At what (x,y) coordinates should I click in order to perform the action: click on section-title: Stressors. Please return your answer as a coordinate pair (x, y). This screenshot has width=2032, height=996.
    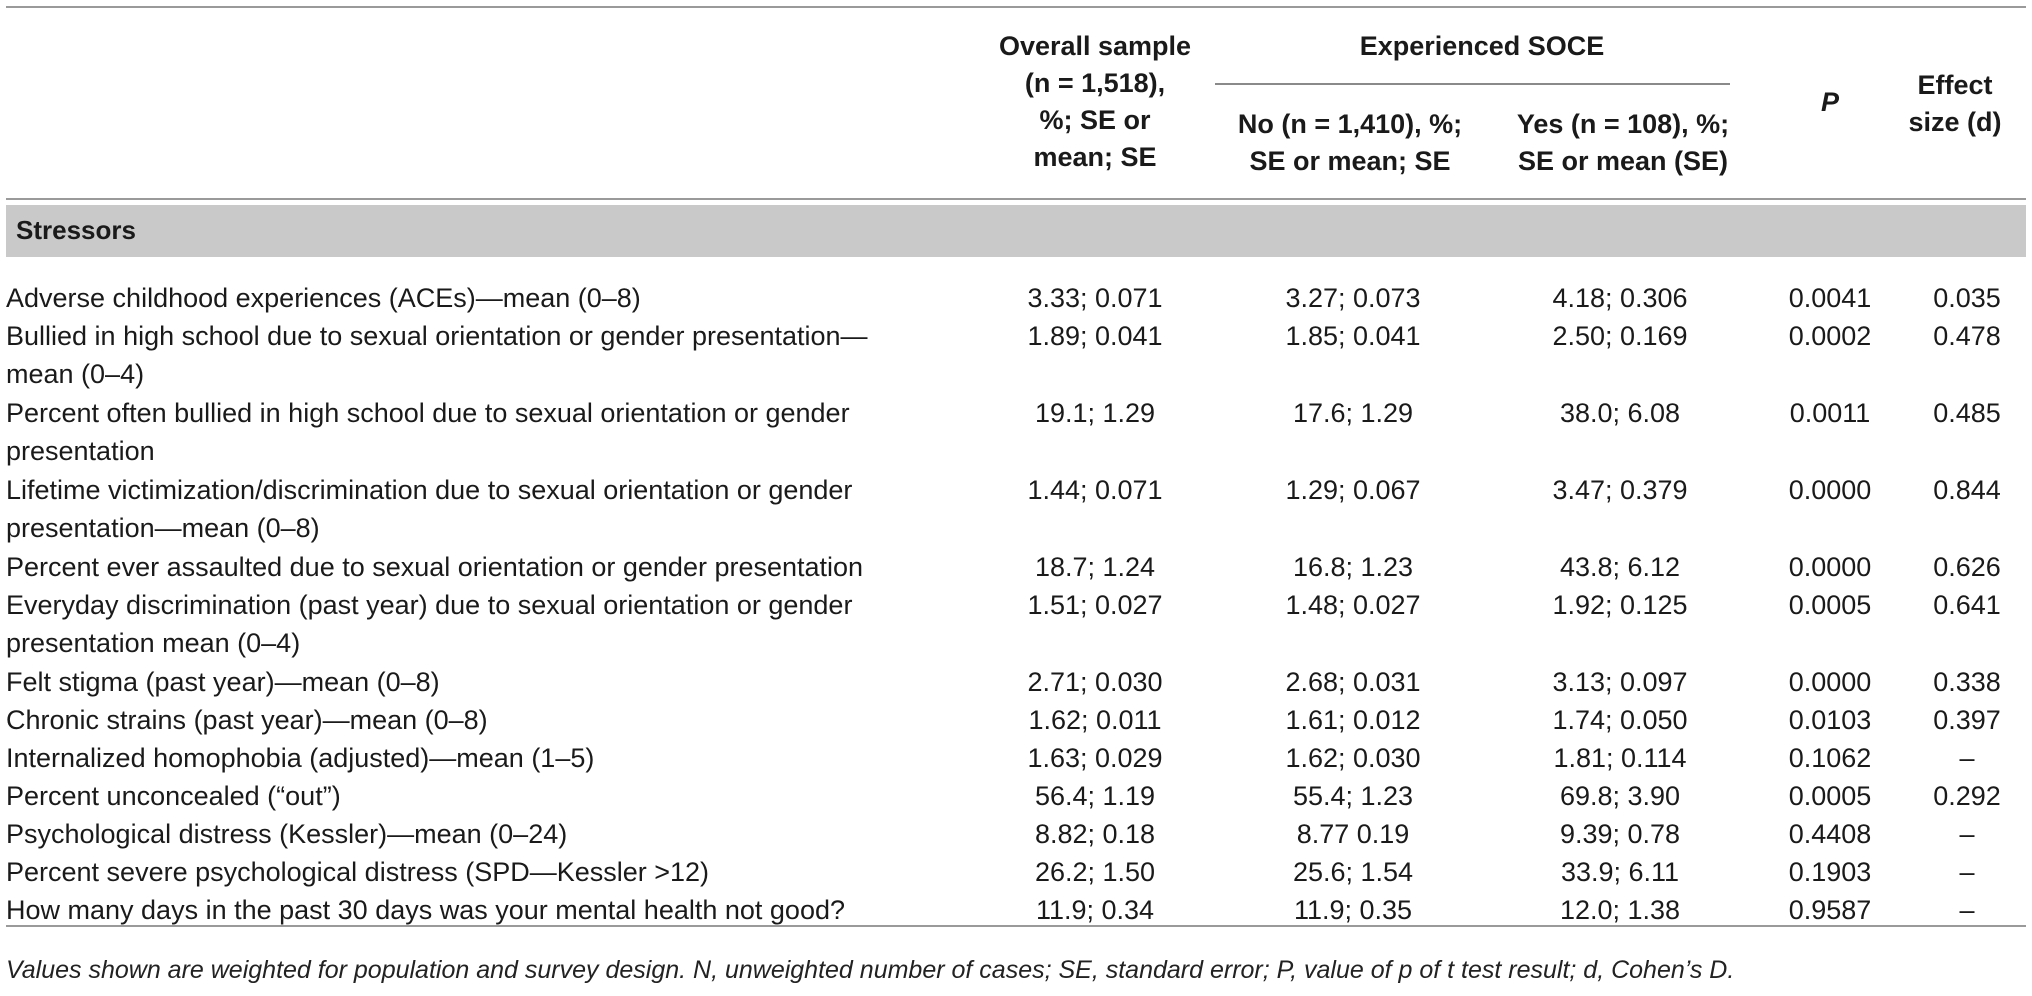
    Looking at the image, I should click on (76, 230).